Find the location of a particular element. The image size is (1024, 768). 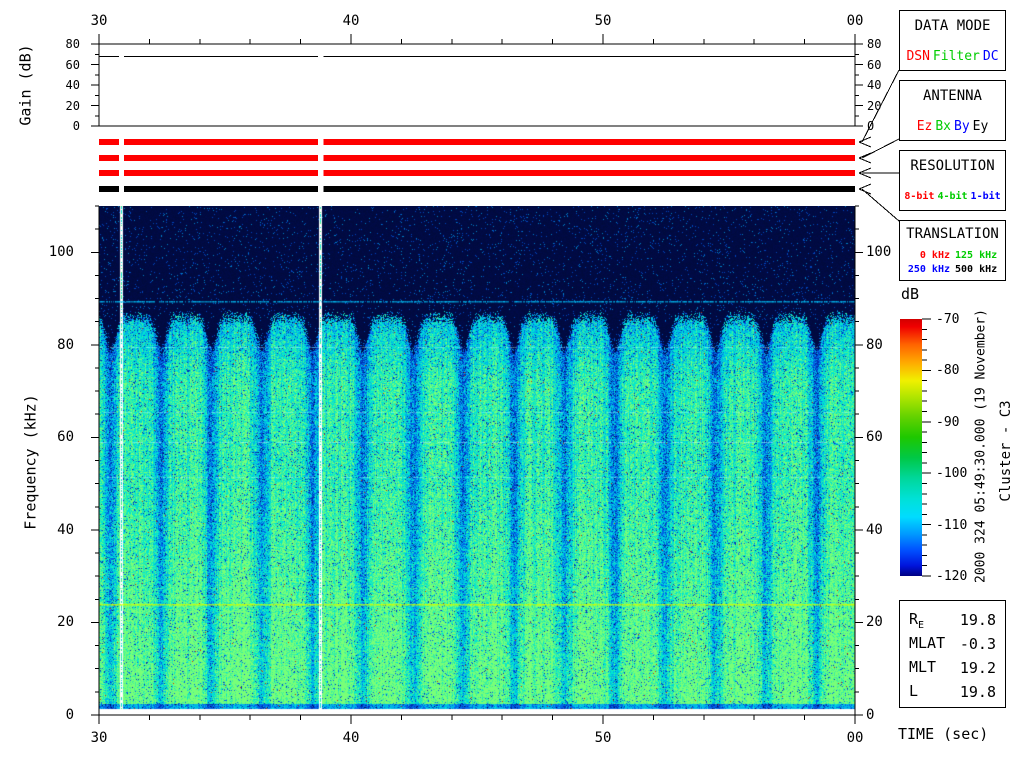

gain-axis-label: Gain (dB) is located at coordinates (25, 85).